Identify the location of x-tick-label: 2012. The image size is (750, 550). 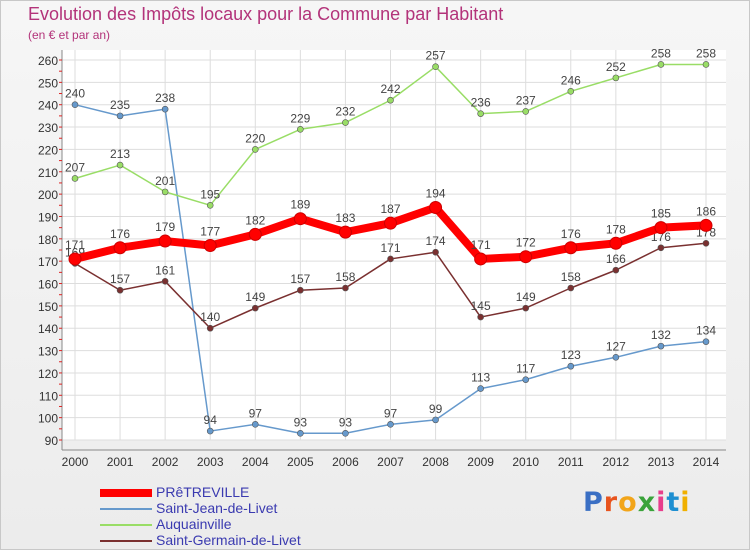
(616, 462).